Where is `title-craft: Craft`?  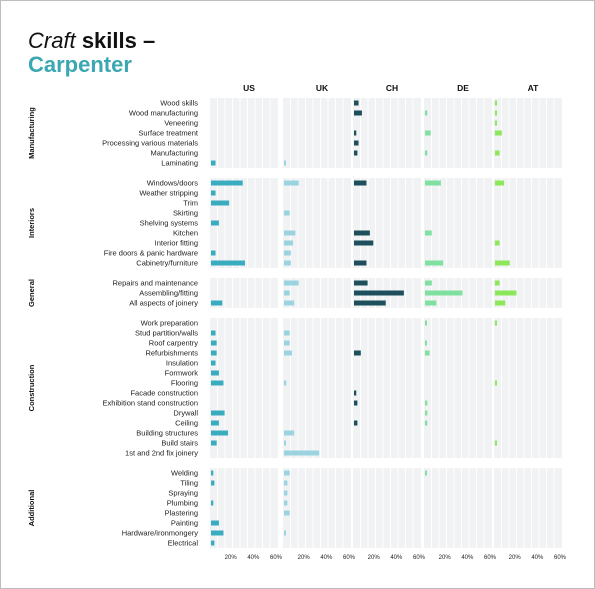
title-craft: Craft is located at coordinates (52, 40).